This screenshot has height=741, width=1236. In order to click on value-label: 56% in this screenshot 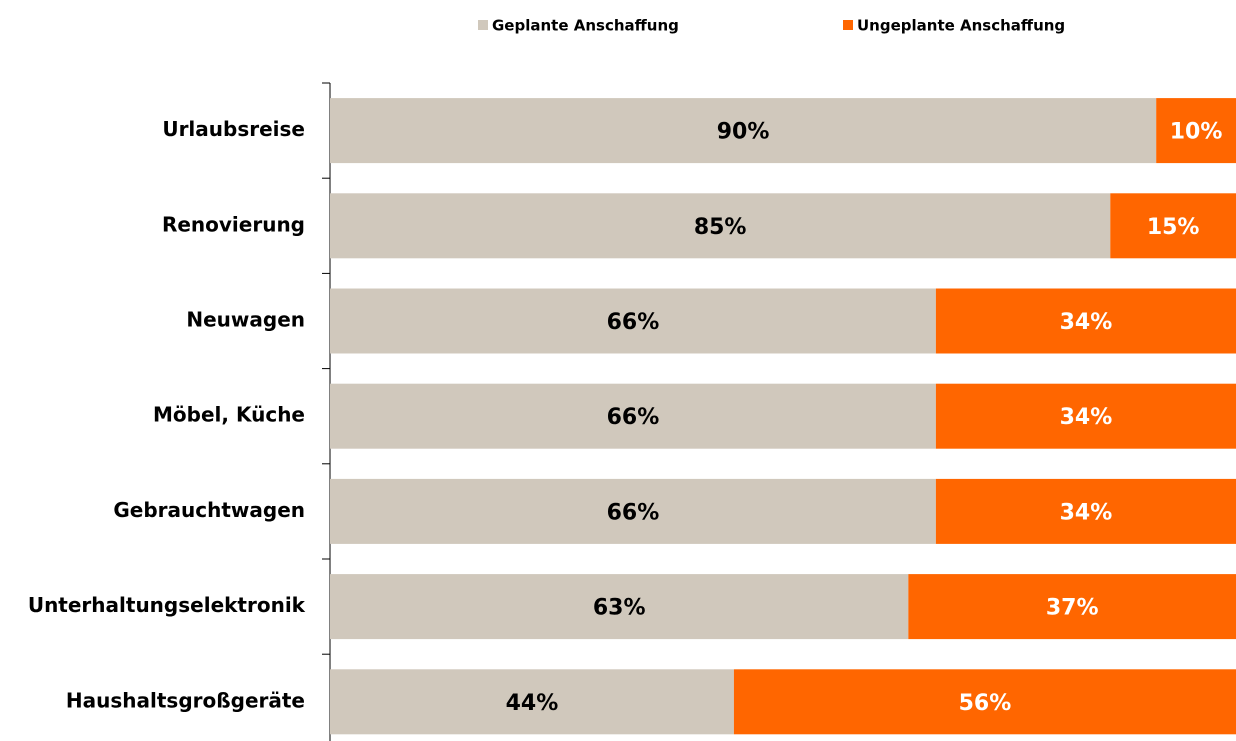, I will do `click(985, 703)`.